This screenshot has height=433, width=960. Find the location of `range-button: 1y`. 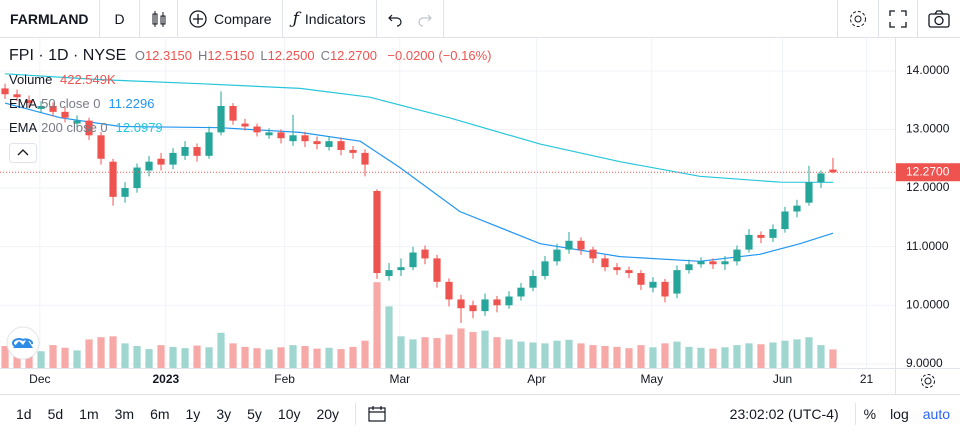

range-button: 1y is located at coordinates (193, 414).